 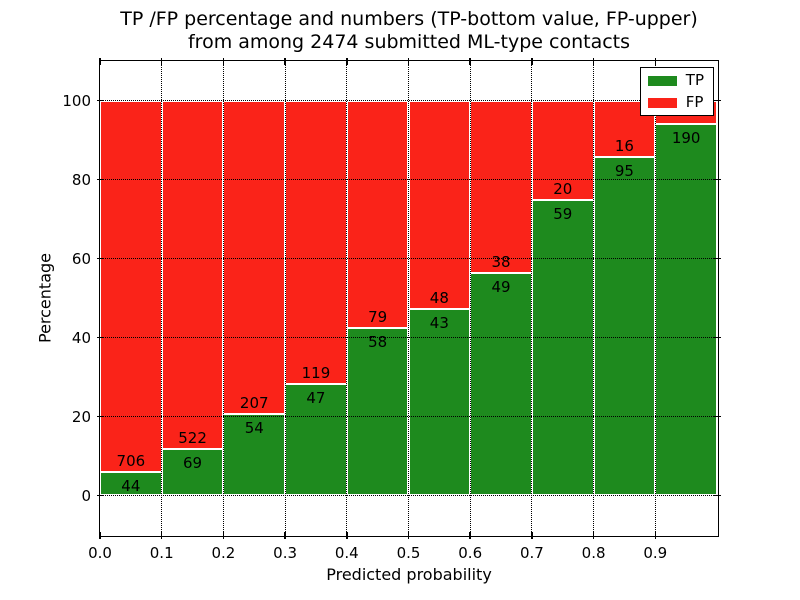 What do you see at coordinates (409, 574) in the screenshot?
I see `x-axis-label: Predicted probability` at bounding box center [409, 574].